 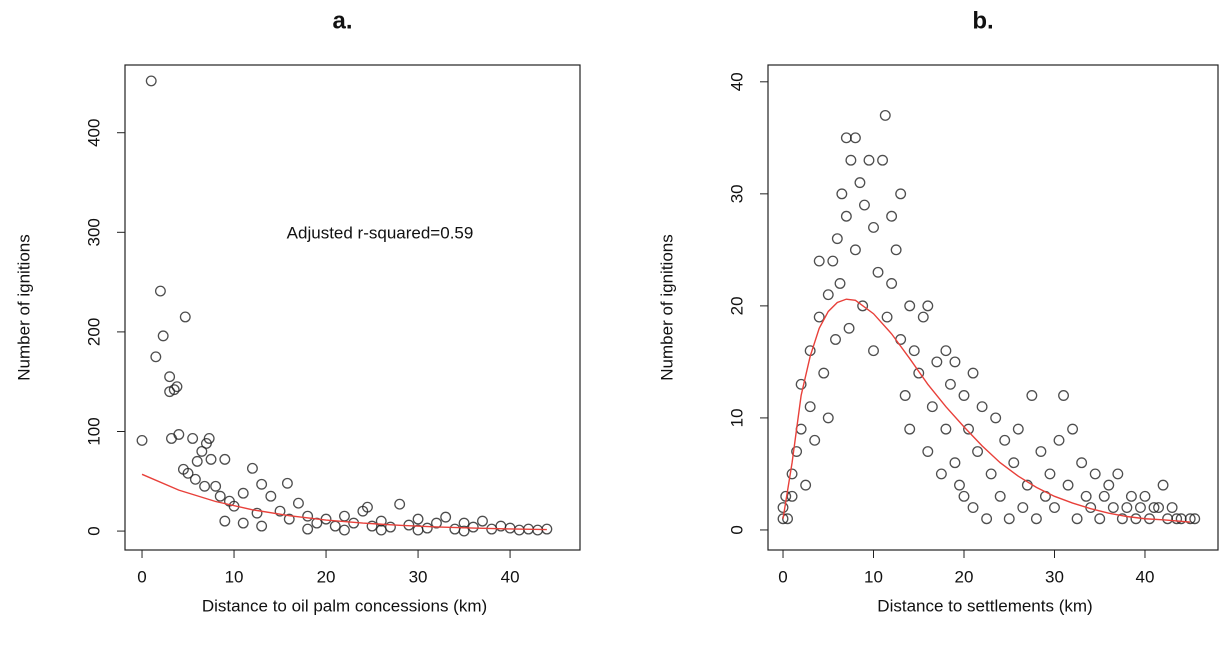 I want to click on fit-curve, so click(x=344, y=502).